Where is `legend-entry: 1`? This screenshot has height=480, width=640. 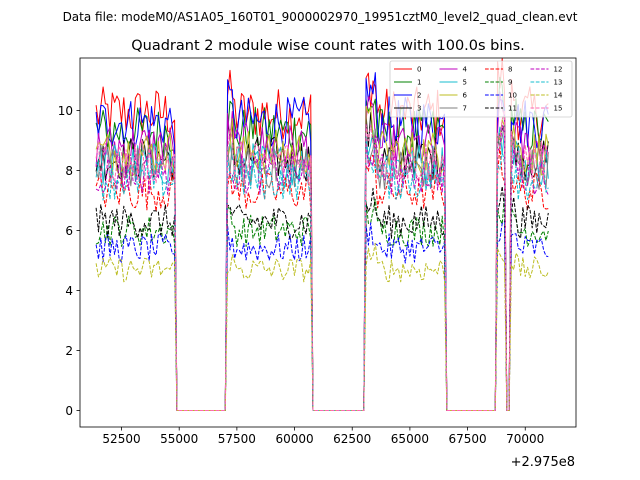
legend-entry: 1 is located at coordinates (407, 83).